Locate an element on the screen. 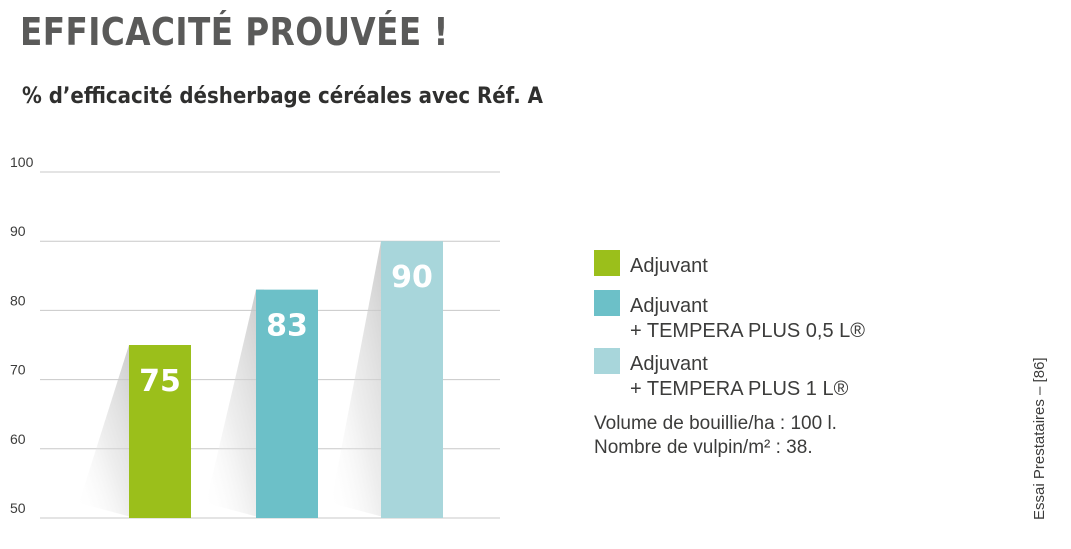  y-tick-label: 50 is located at coordinates (18, 508).